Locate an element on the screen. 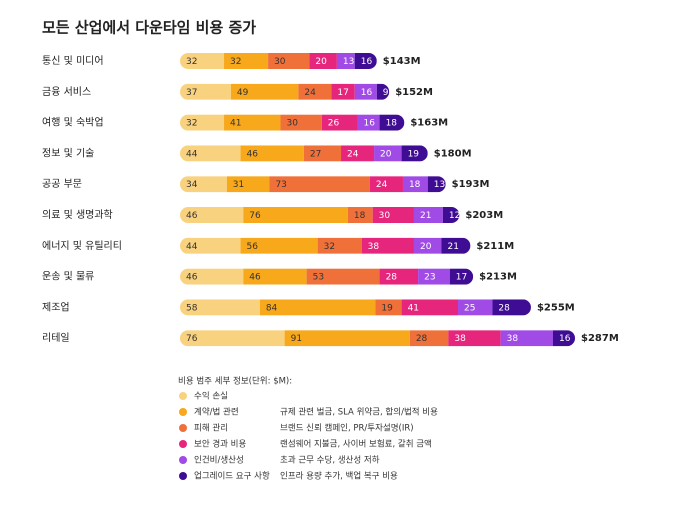  total-label: $180M is located at coordinates (453, 153).